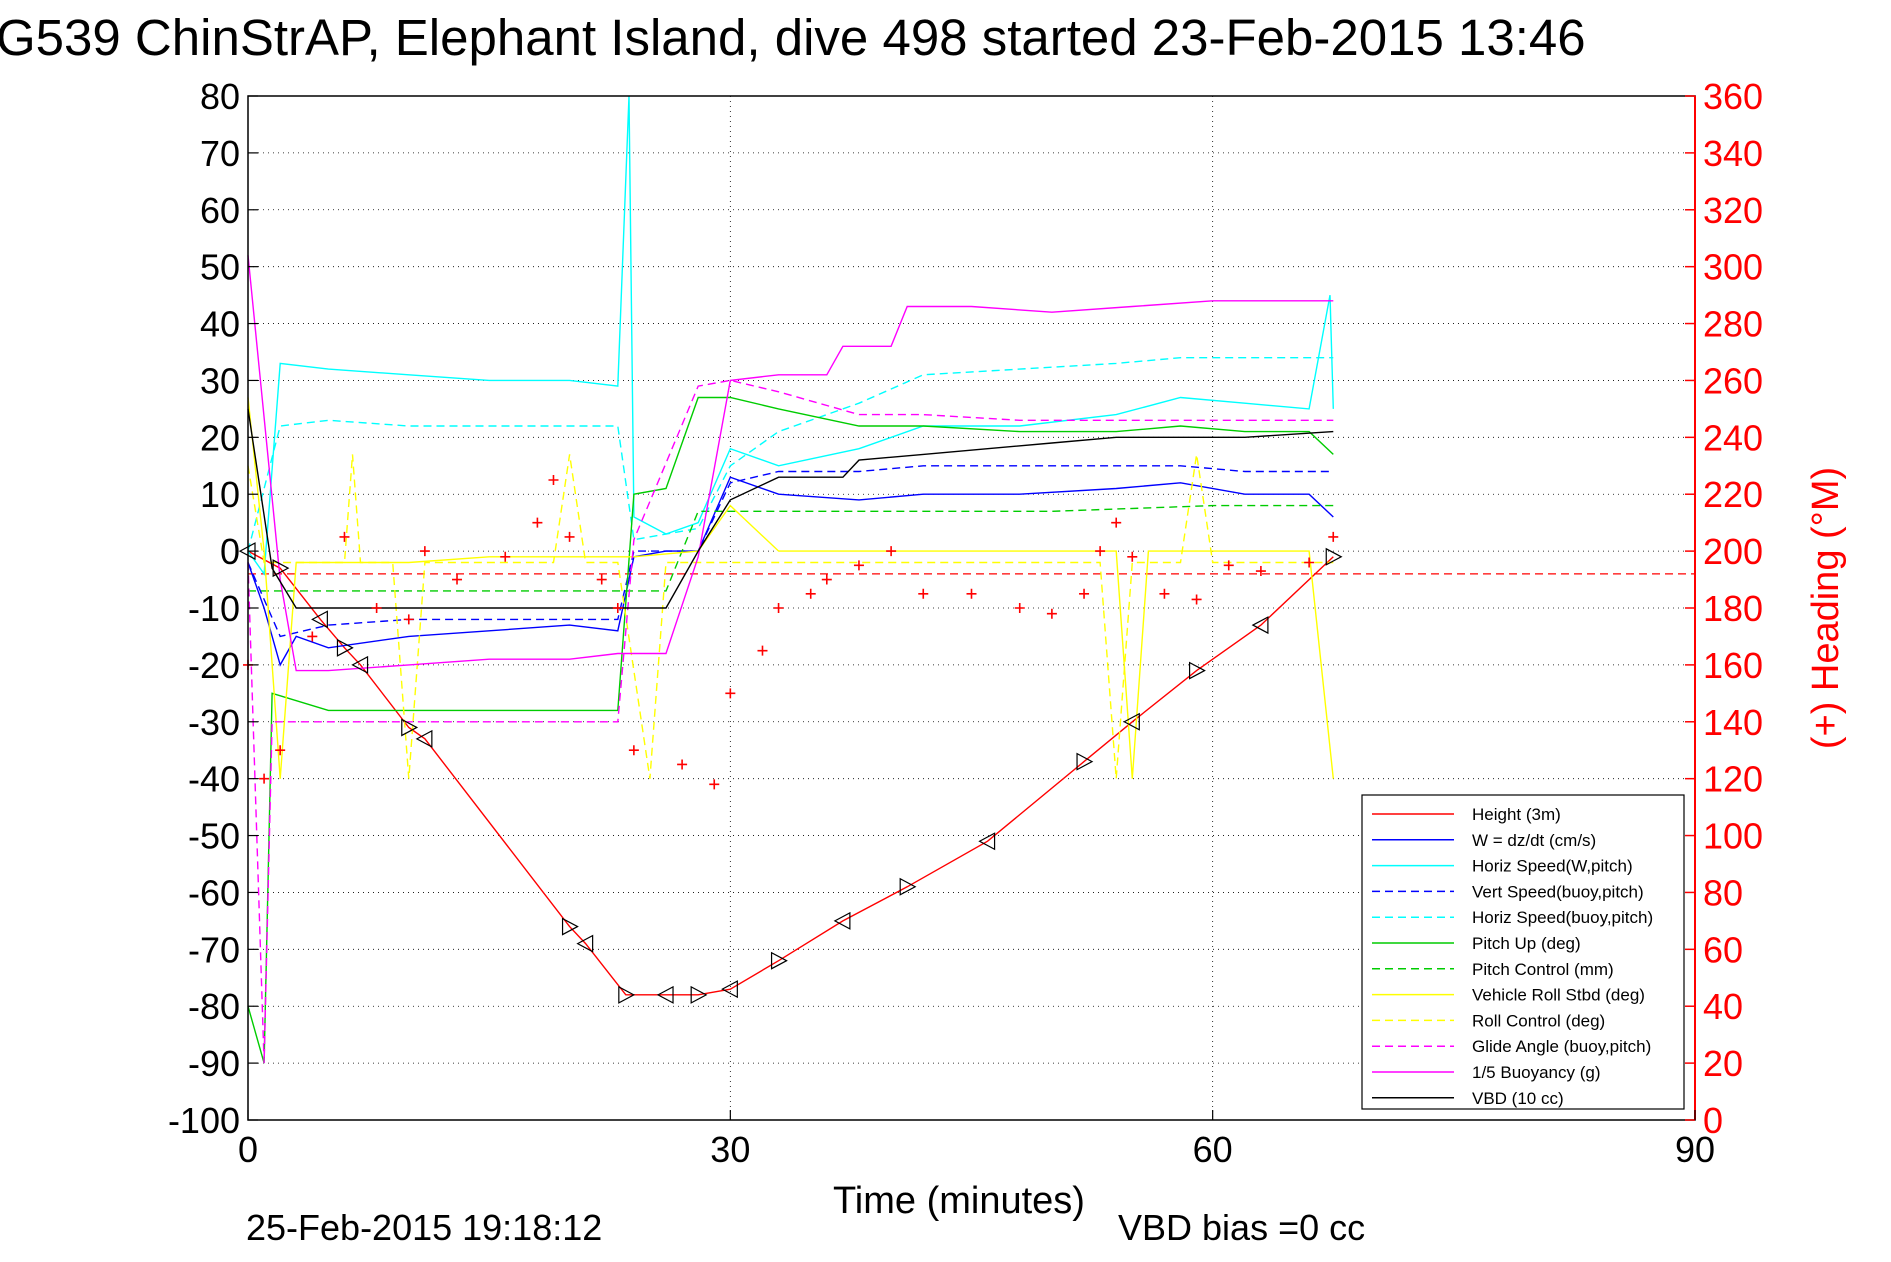 The height and width of the screenshot is (1262, 1891). I want to click on left-tick-label: 60, so click(220, 210).